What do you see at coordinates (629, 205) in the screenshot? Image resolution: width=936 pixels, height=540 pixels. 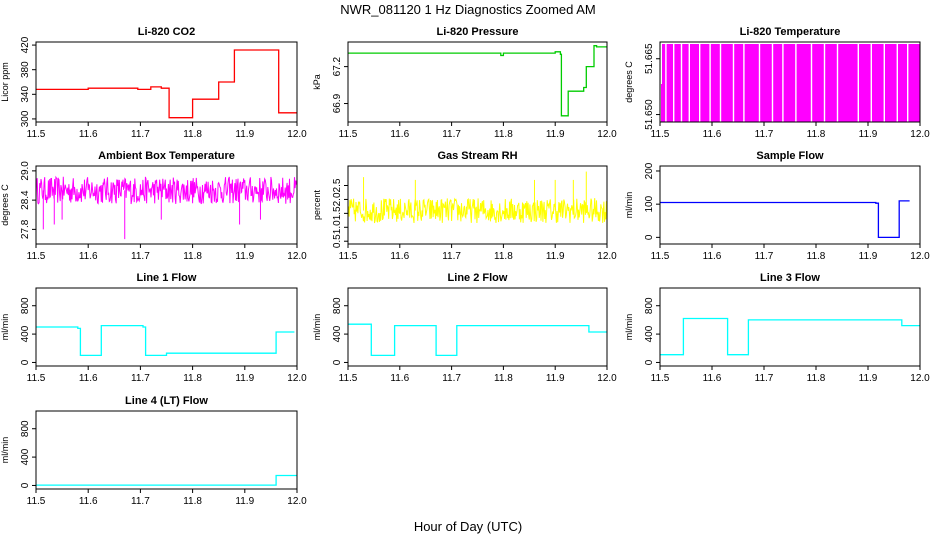 I see `y-axis-label: ml/min` at bounding box center [629, 205].